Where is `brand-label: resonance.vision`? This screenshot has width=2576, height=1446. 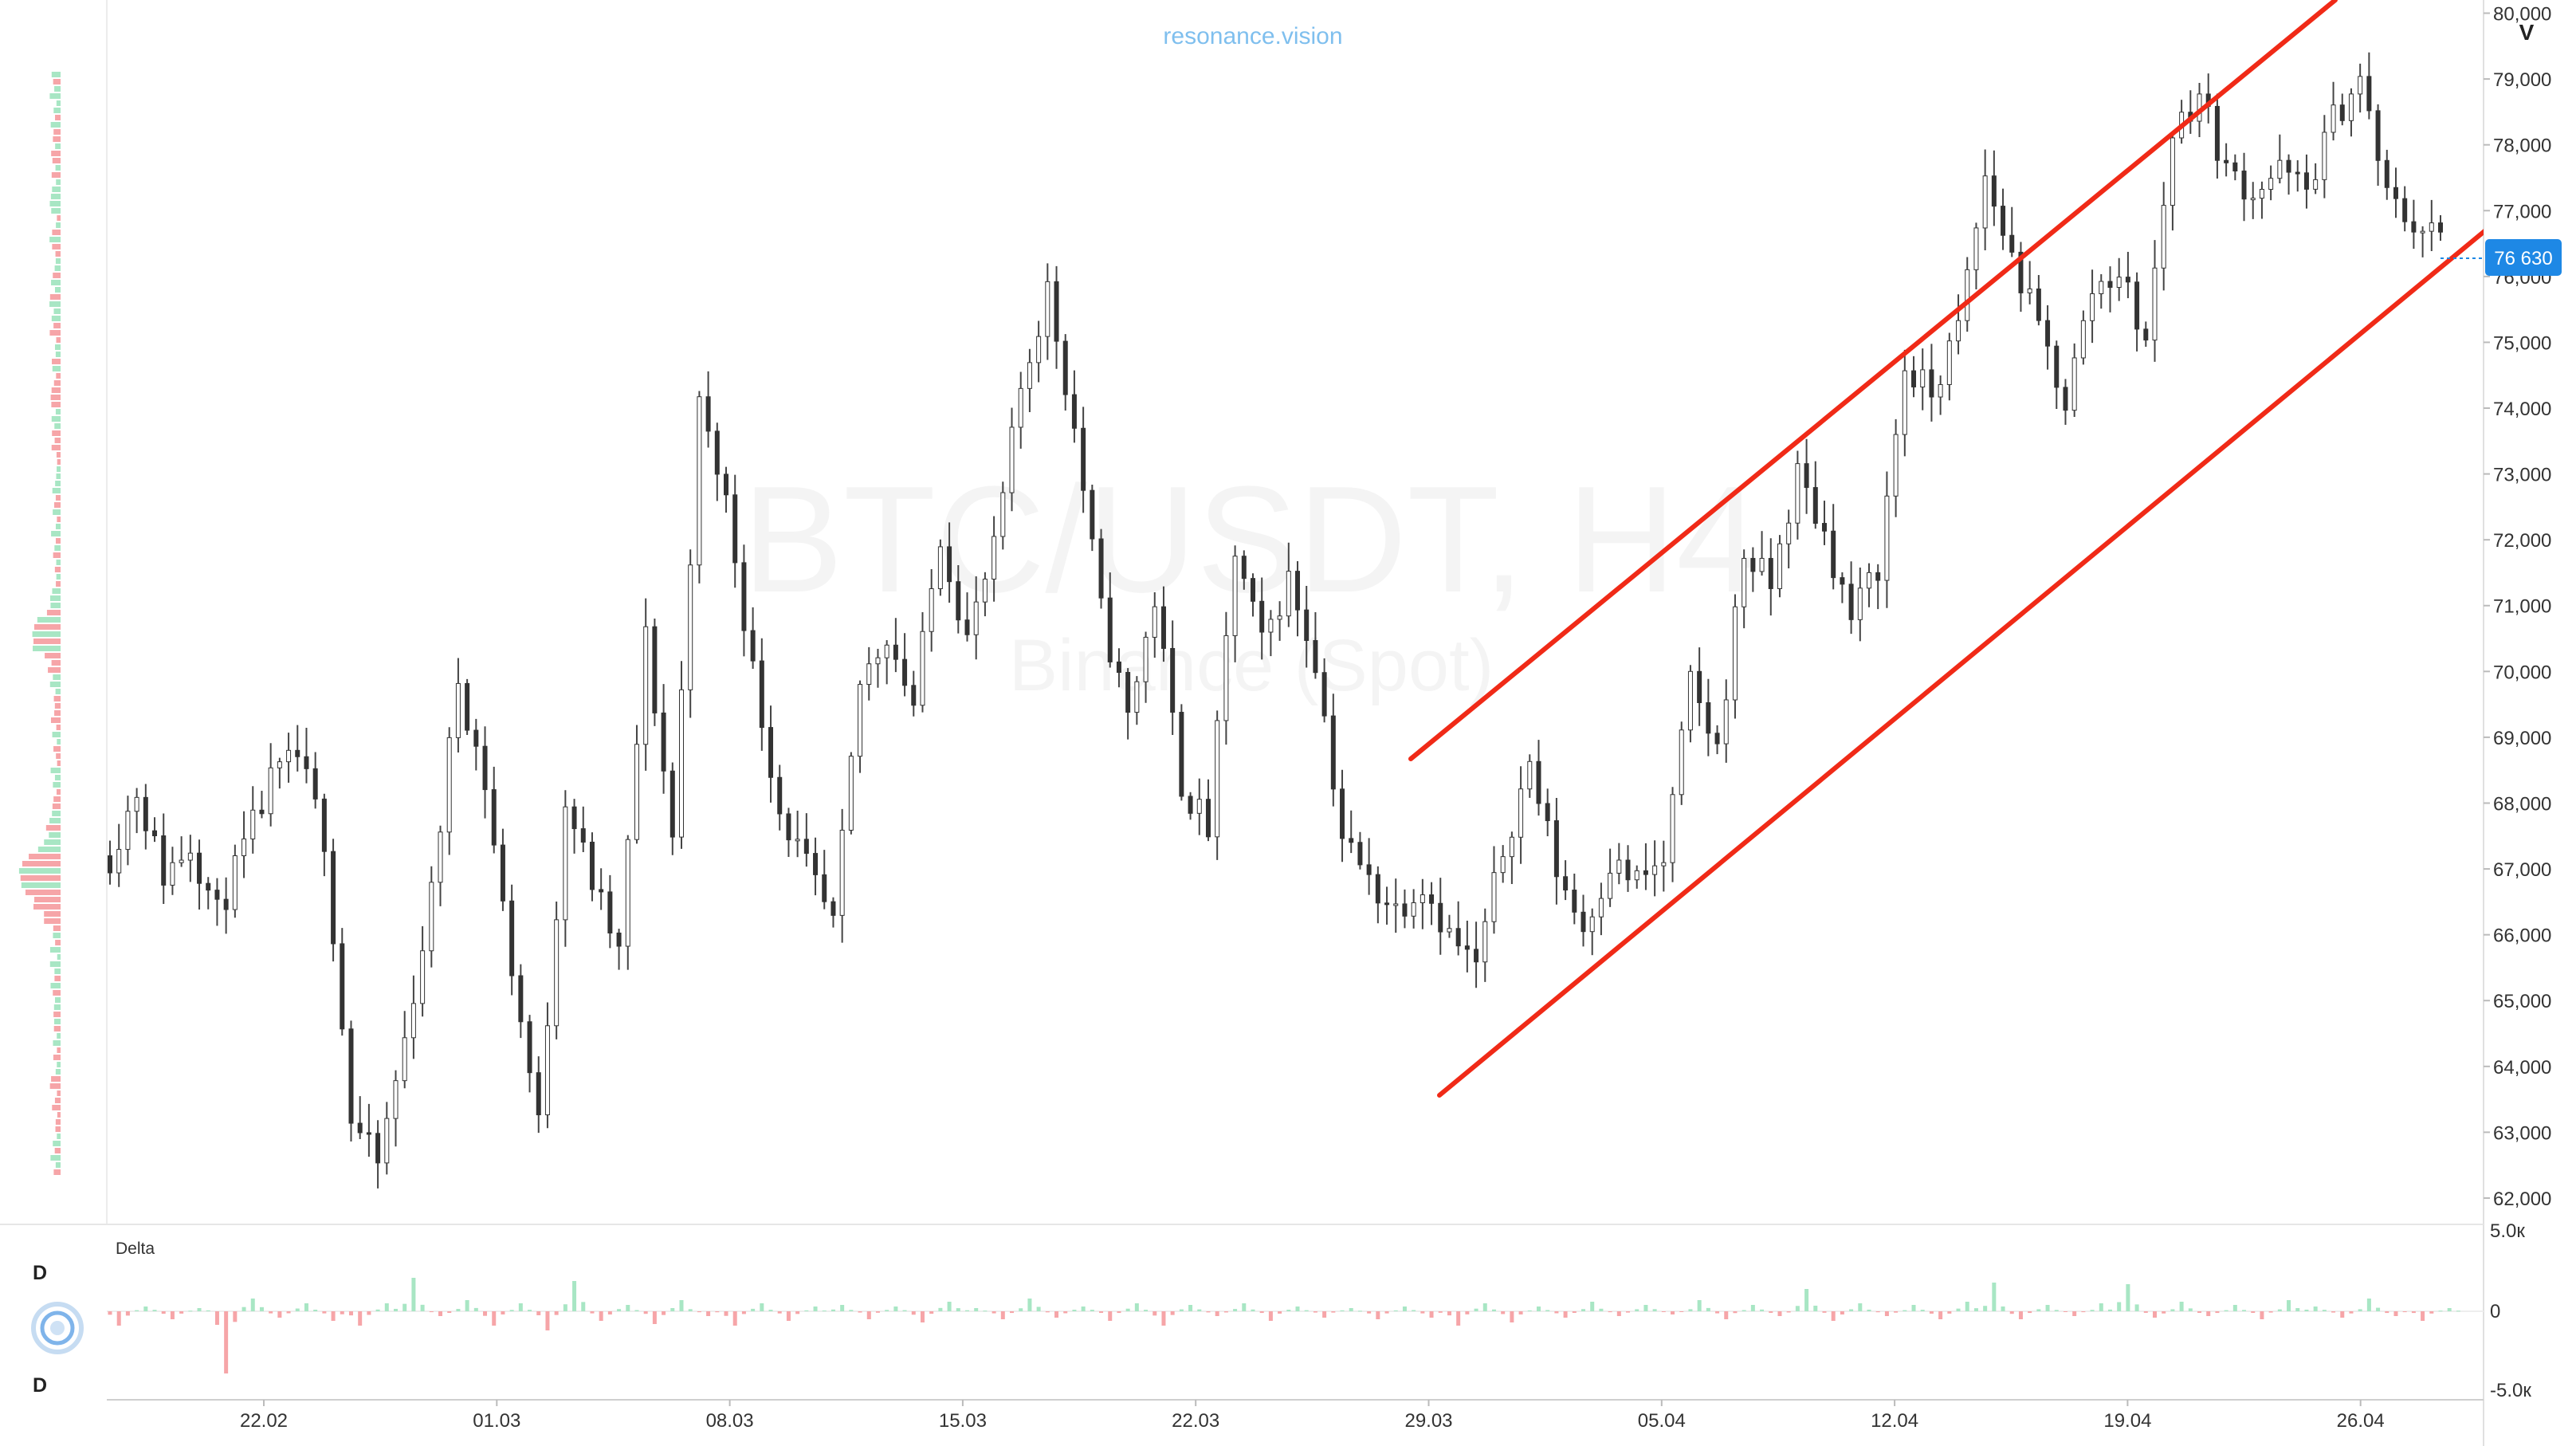 brand-label: resonance.vision is located at coordinates (1252, 36).